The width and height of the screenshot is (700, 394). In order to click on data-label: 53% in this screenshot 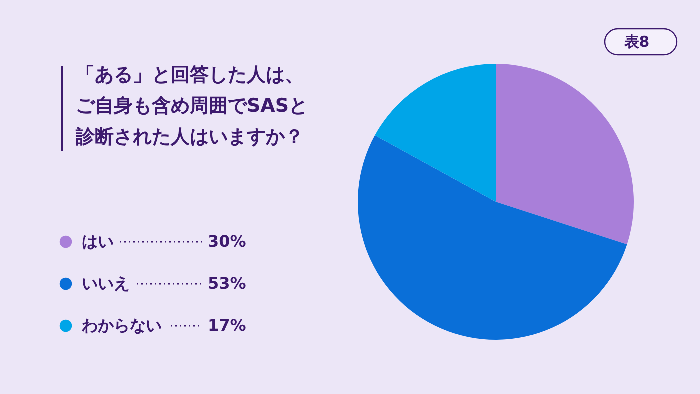, I will do `click(227, 283)`.